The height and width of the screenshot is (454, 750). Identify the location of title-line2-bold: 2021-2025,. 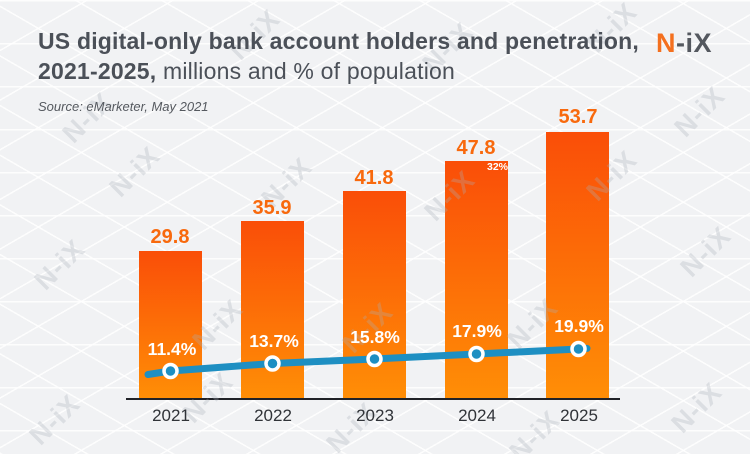
(97, 71).